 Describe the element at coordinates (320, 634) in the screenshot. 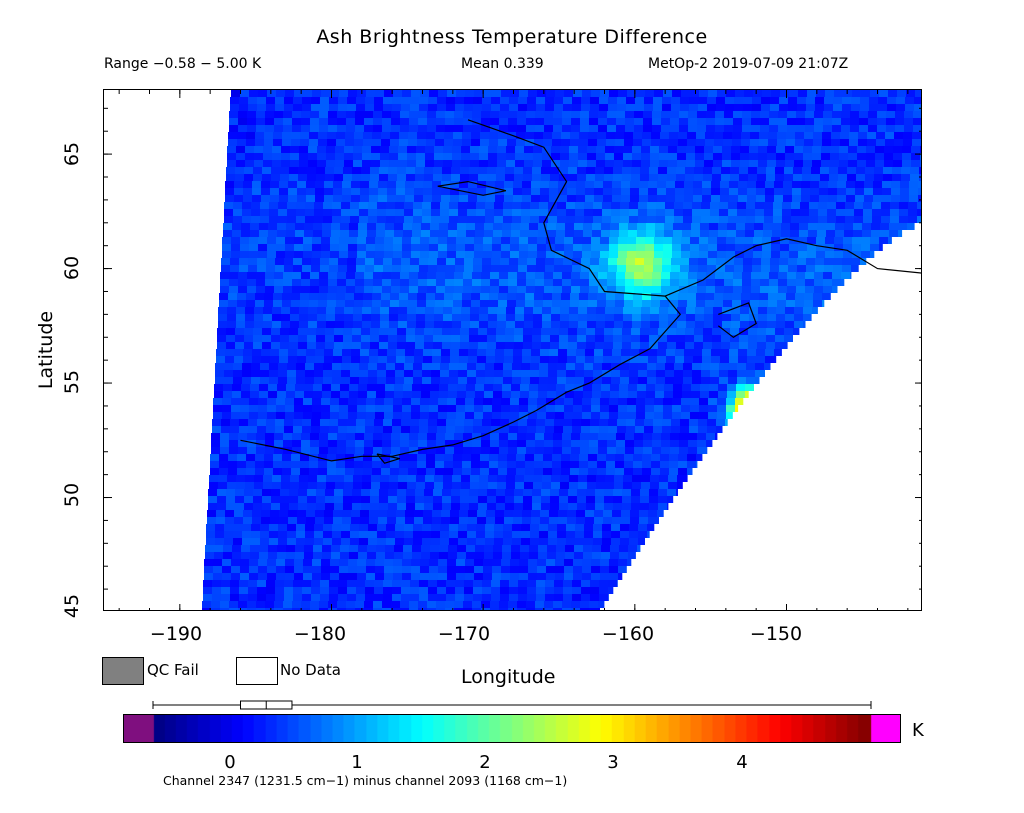

I see `x-tick-label: −180` at that location.